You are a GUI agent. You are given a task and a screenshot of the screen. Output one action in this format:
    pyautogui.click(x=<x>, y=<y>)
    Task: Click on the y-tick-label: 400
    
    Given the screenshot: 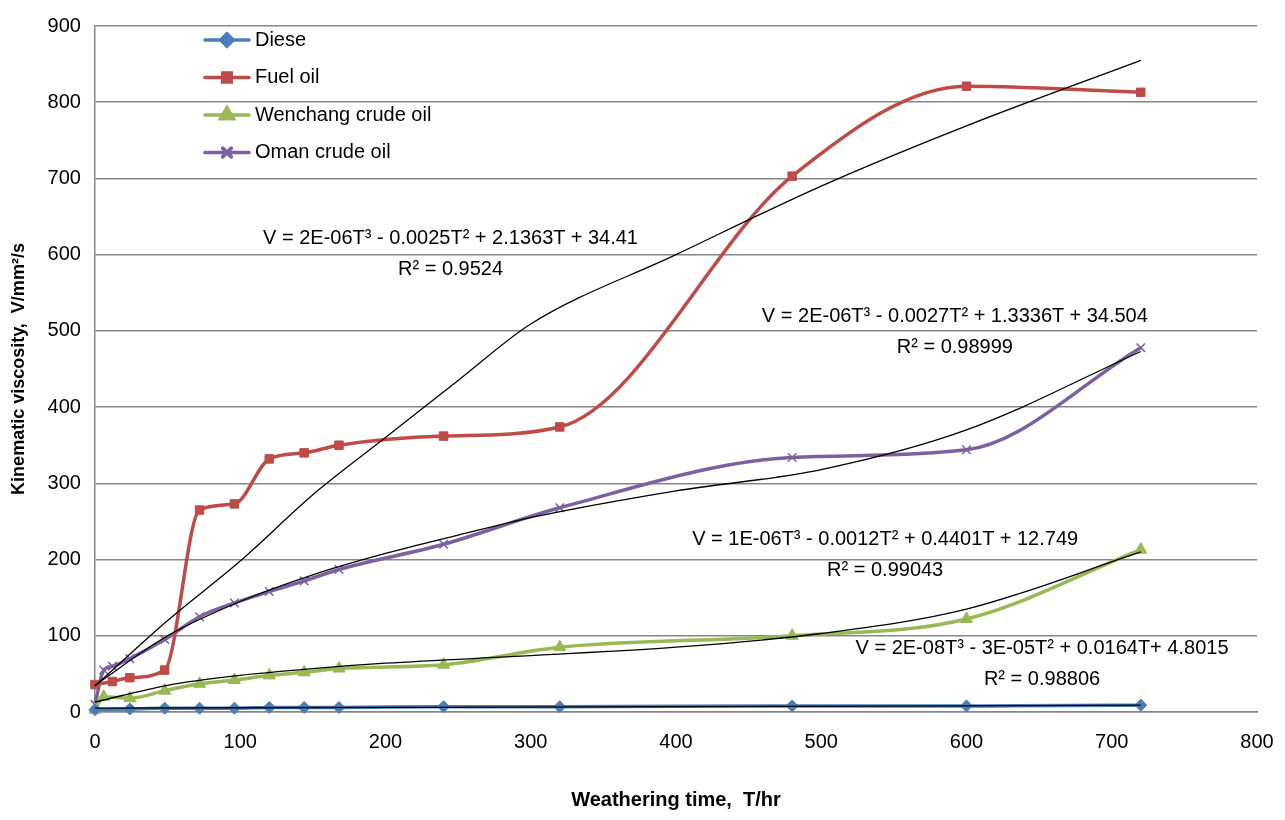 What is the action you would take?
    pyautogui.click(x=64, y=405)
    